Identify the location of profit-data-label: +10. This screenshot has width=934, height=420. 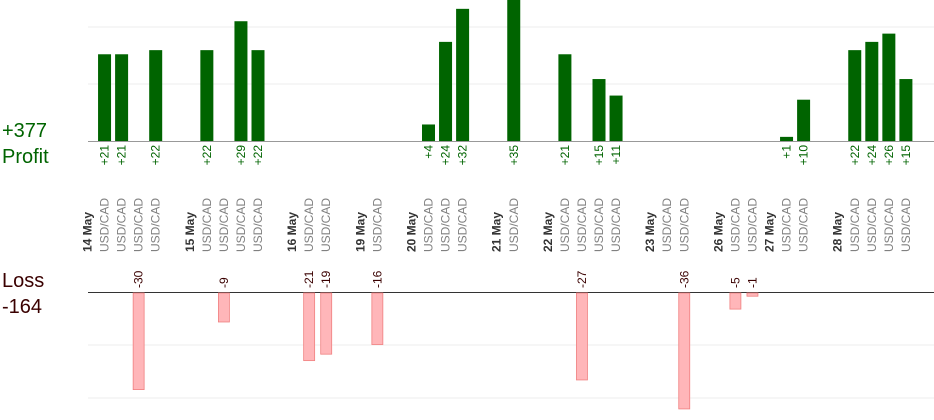
(804, 155).